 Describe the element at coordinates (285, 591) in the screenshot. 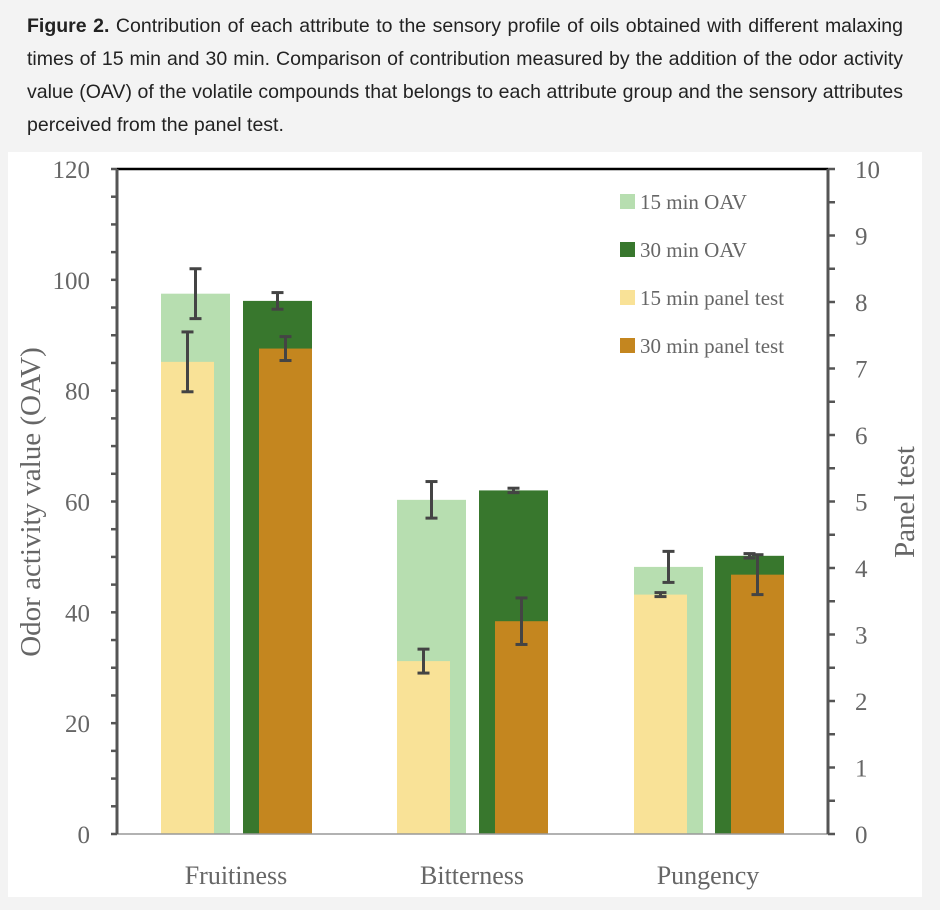

I see `bar-30-min-panel-test-fruitiness` at that location.